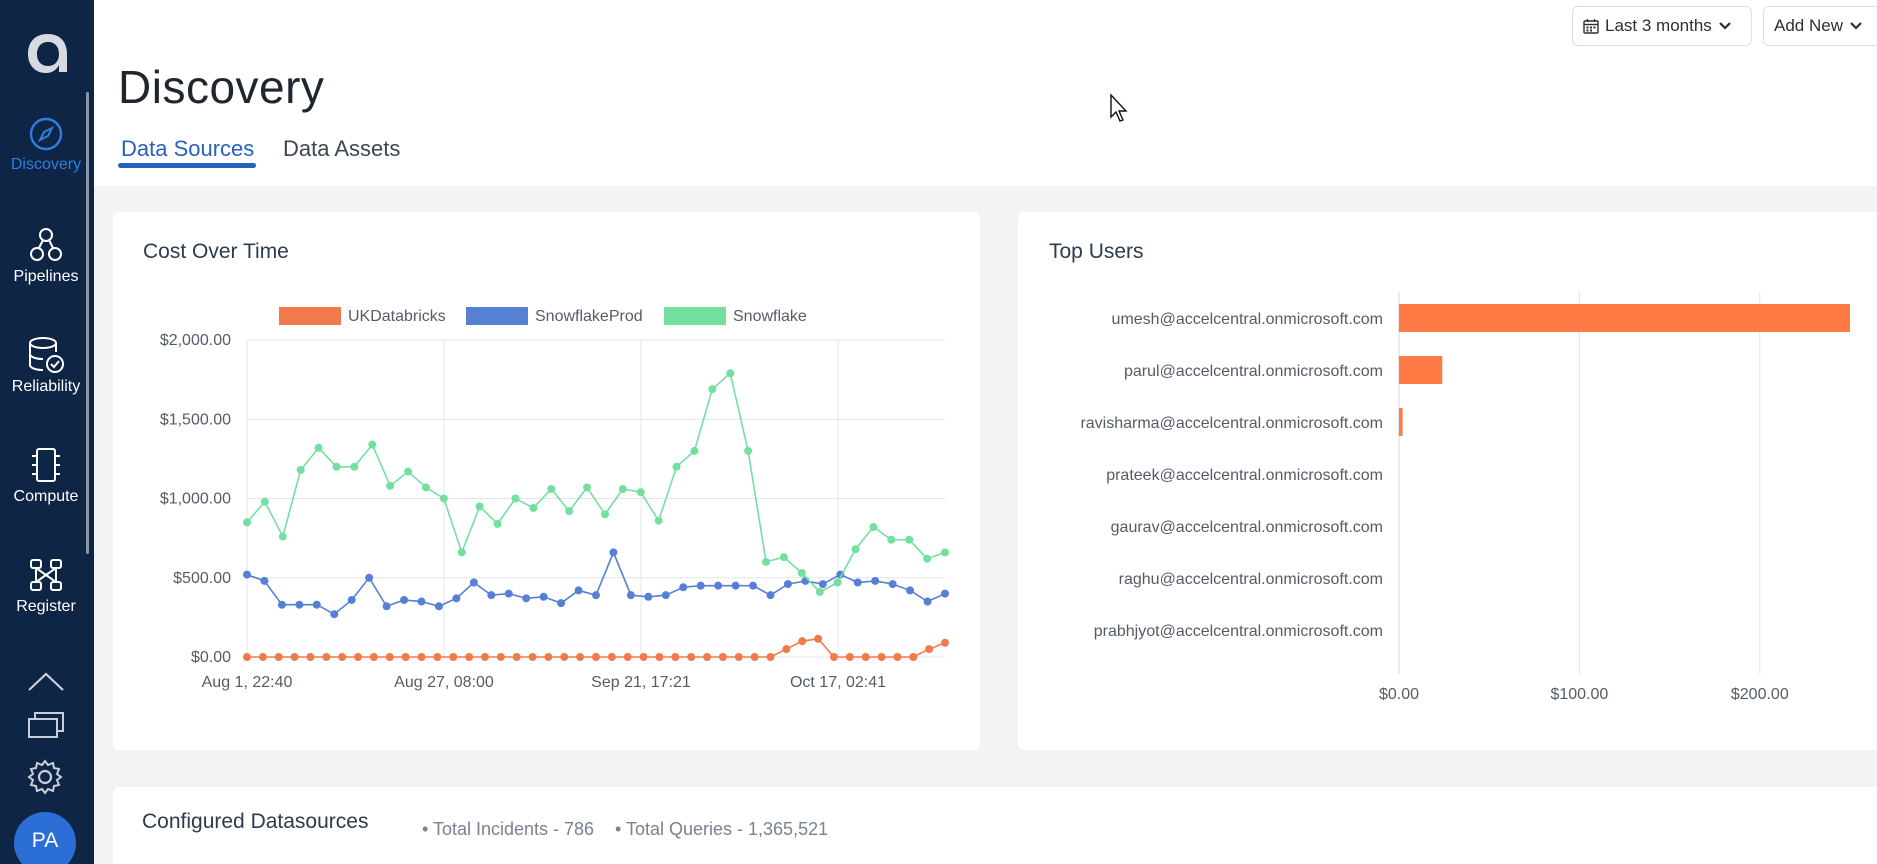 The image size is (1877, 864). Describe the element at coordinates (1253, 371) in the screenshot. I see `category-label: parul@accelcentral.onmicrosoft.com` at that location.